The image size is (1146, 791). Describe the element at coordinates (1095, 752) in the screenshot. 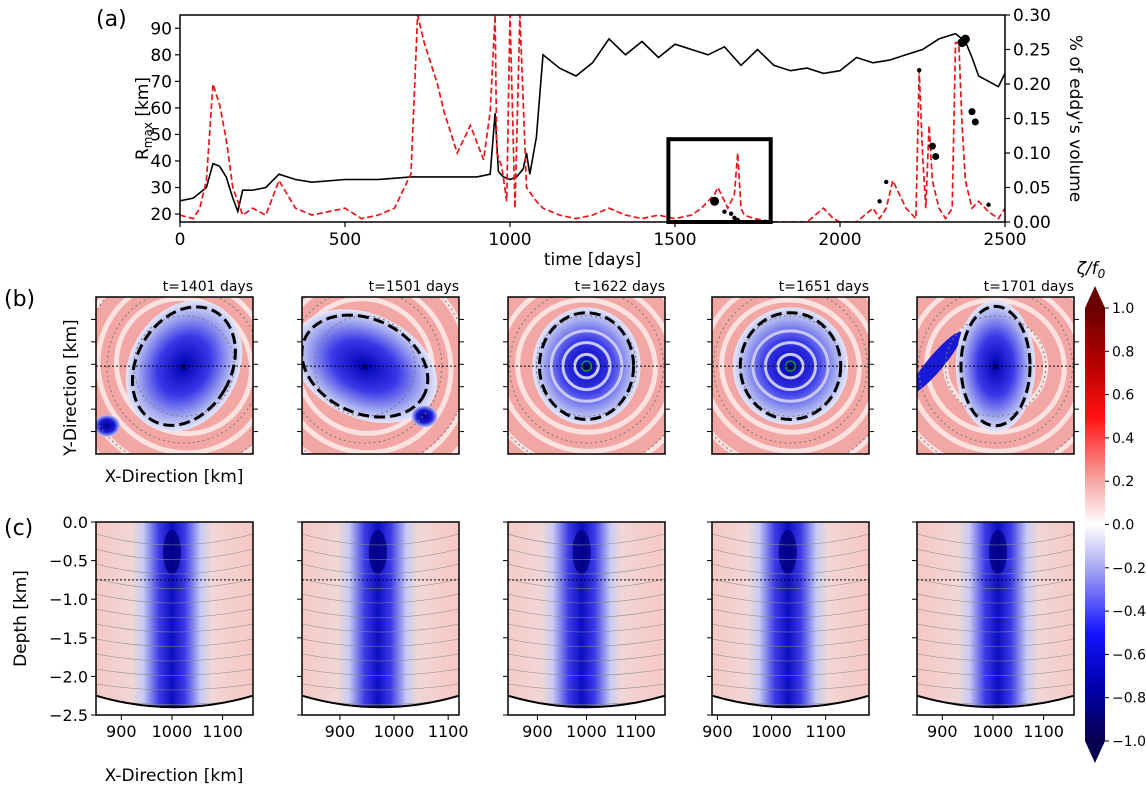

I see `colorbar-extend-bottom` at that location.